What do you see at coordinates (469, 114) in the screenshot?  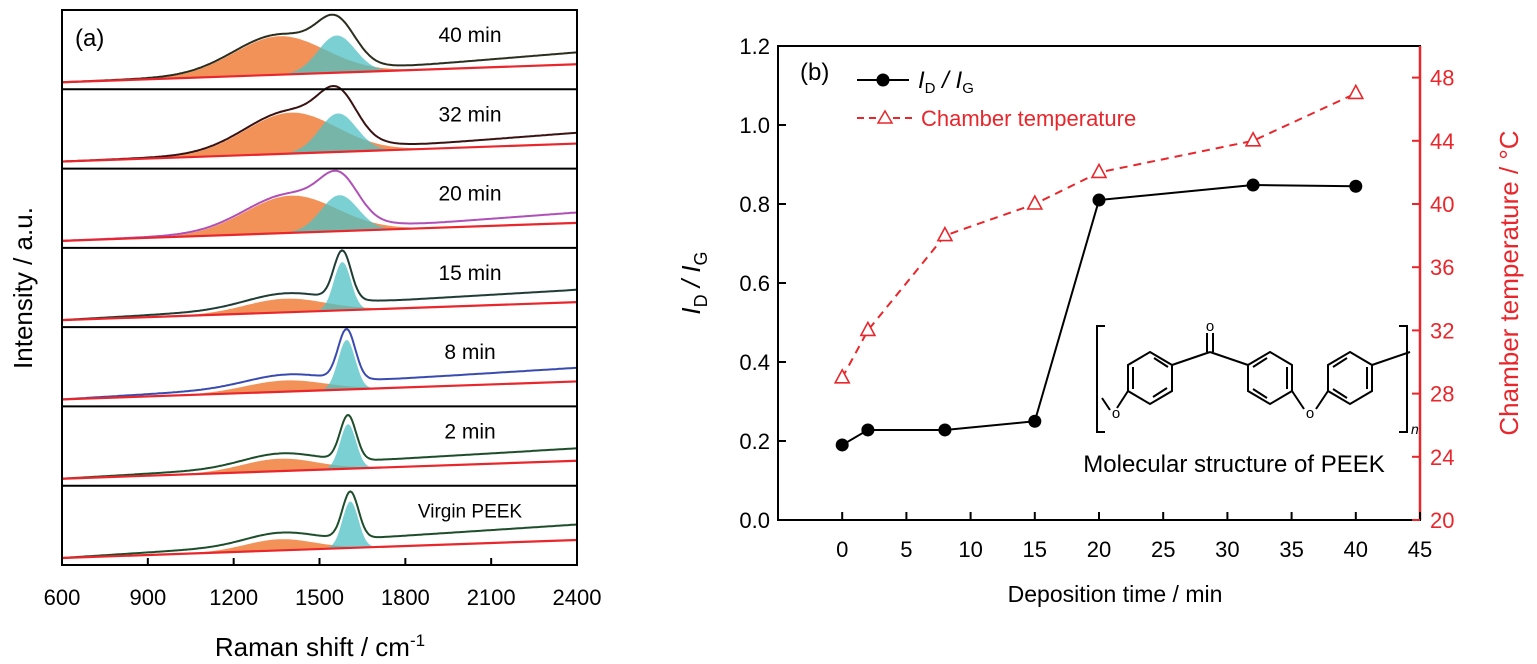 I see `spectrum-label: 32 min` at bounding box center [469, 114].